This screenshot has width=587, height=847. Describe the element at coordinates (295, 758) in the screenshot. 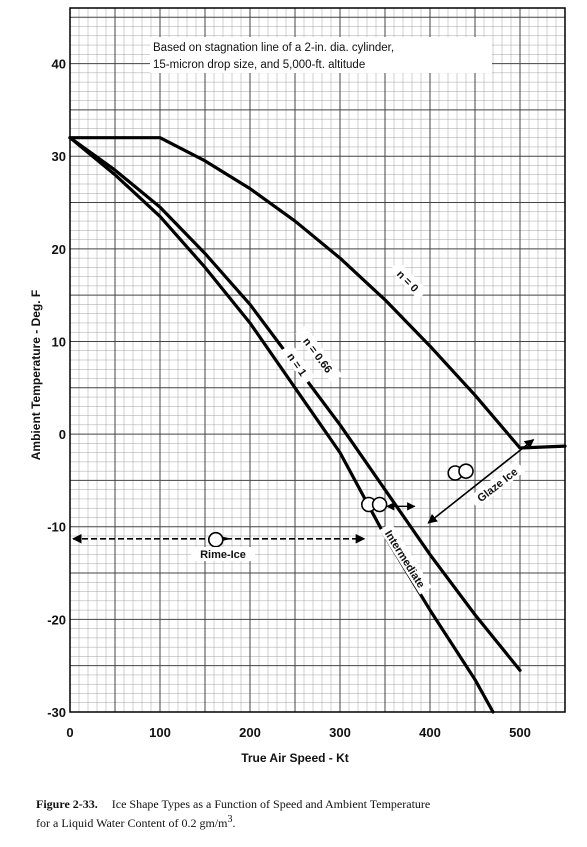

I see `x-axis-label: True Air Speed - Kt` at that location.